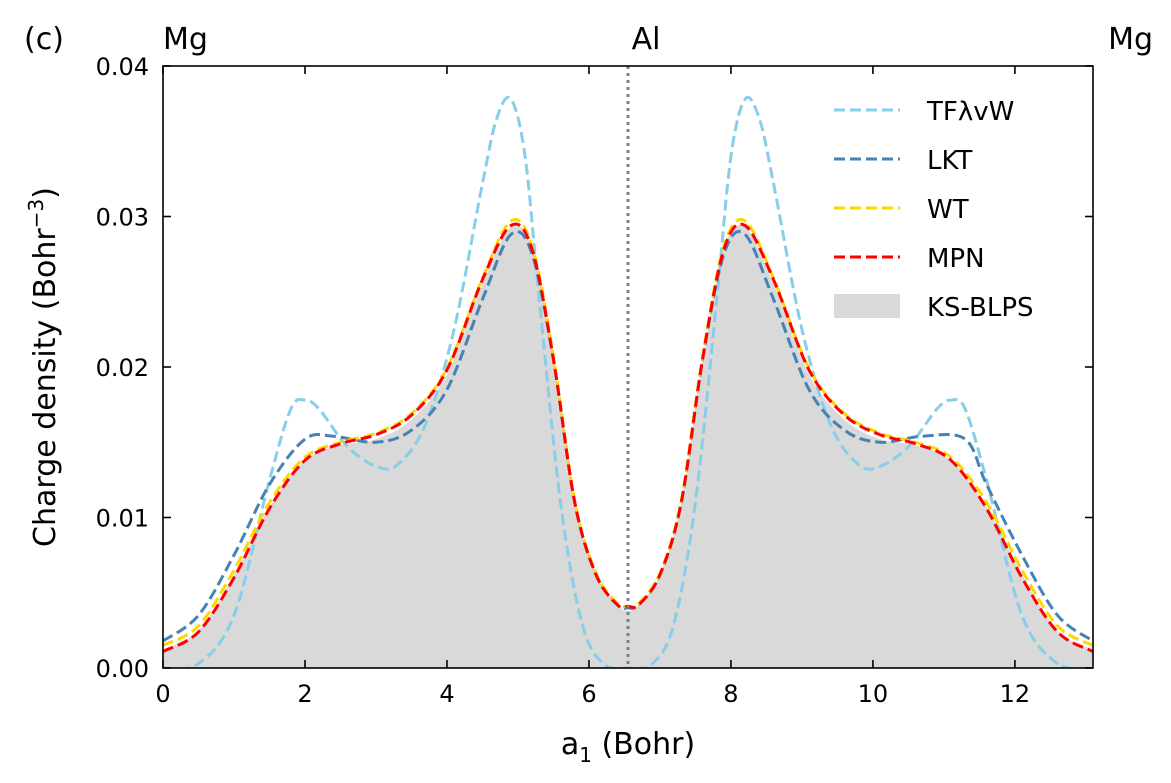  I want to click on x-tick-label: 6, so click(588, 694).